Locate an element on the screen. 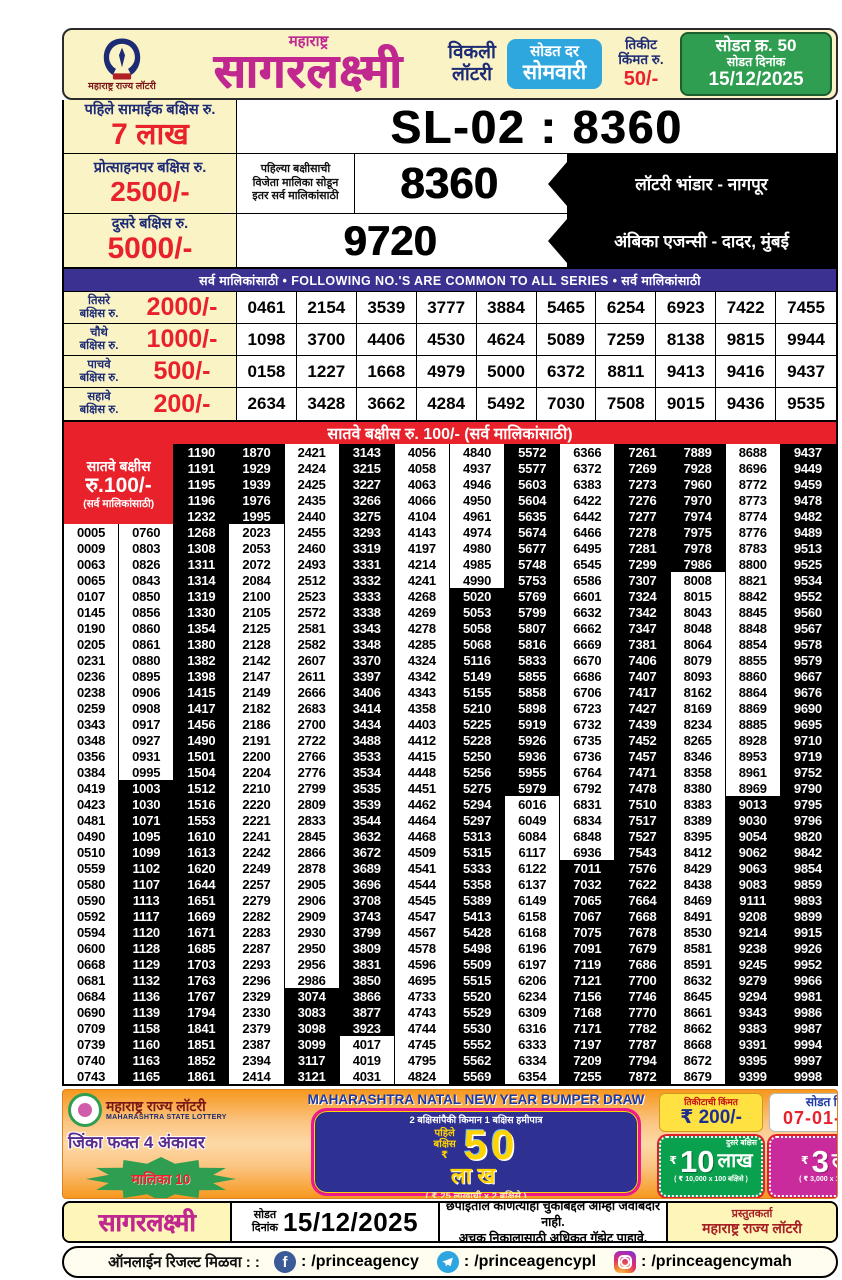  bumper-draw-date-label: सोडत दिनांक is located at coordinates (821, 1102).